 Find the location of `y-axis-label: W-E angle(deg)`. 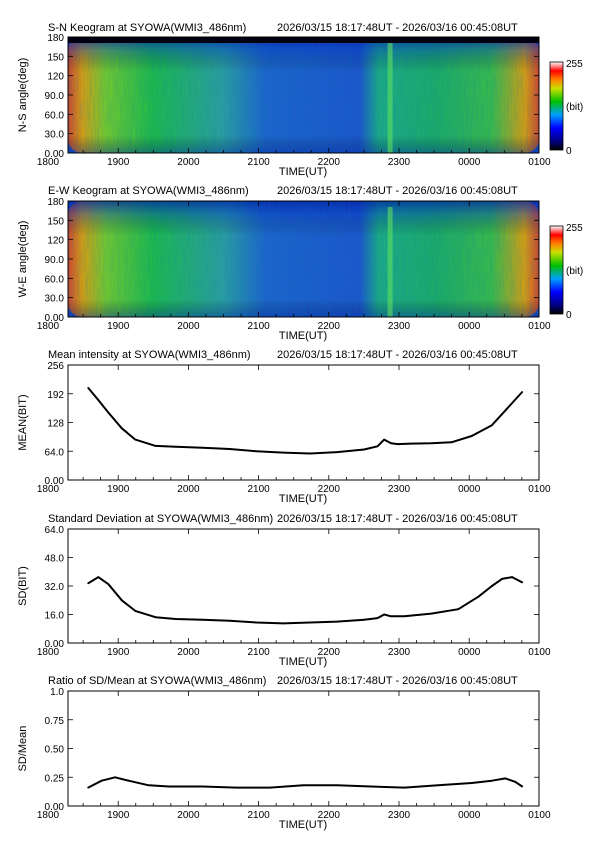

y-axis-label: W-E angle(deg) is located at coordinates (23, 259).